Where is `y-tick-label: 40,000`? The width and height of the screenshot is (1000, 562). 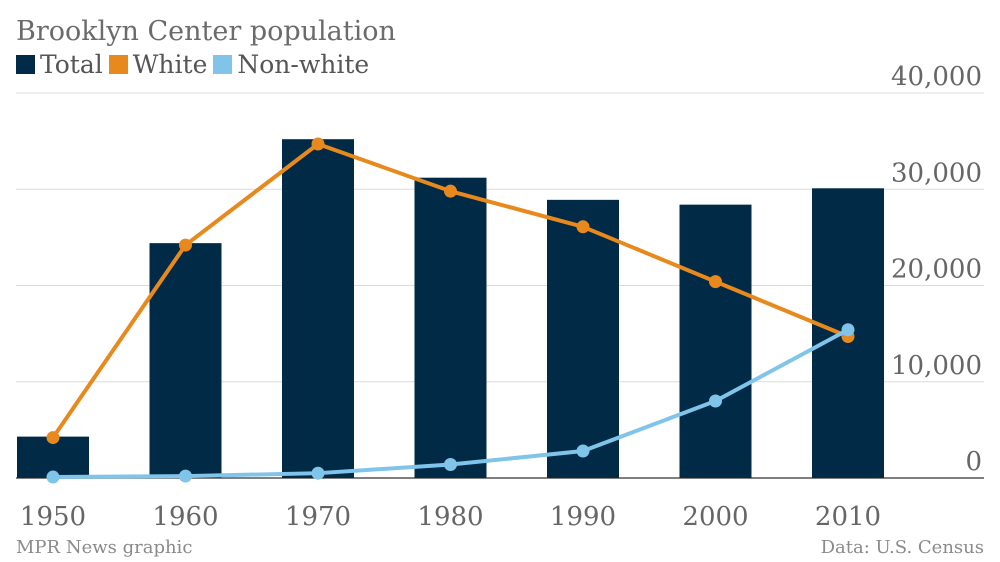 y-tick-label: 40,000 is located at coordinates (936, 77).